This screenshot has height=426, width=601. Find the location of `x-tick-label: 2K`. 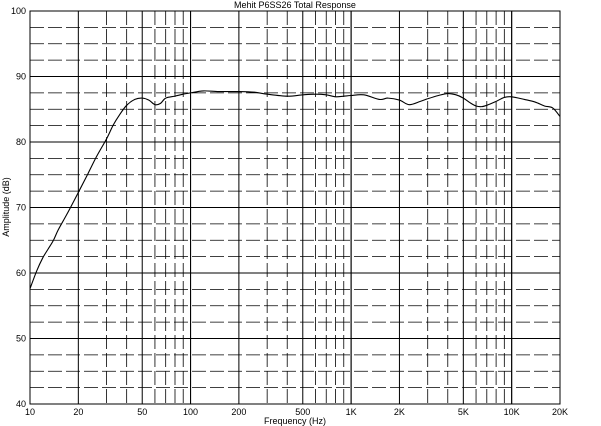

x-tick-label: 2K is located at coordinates (399, 412).